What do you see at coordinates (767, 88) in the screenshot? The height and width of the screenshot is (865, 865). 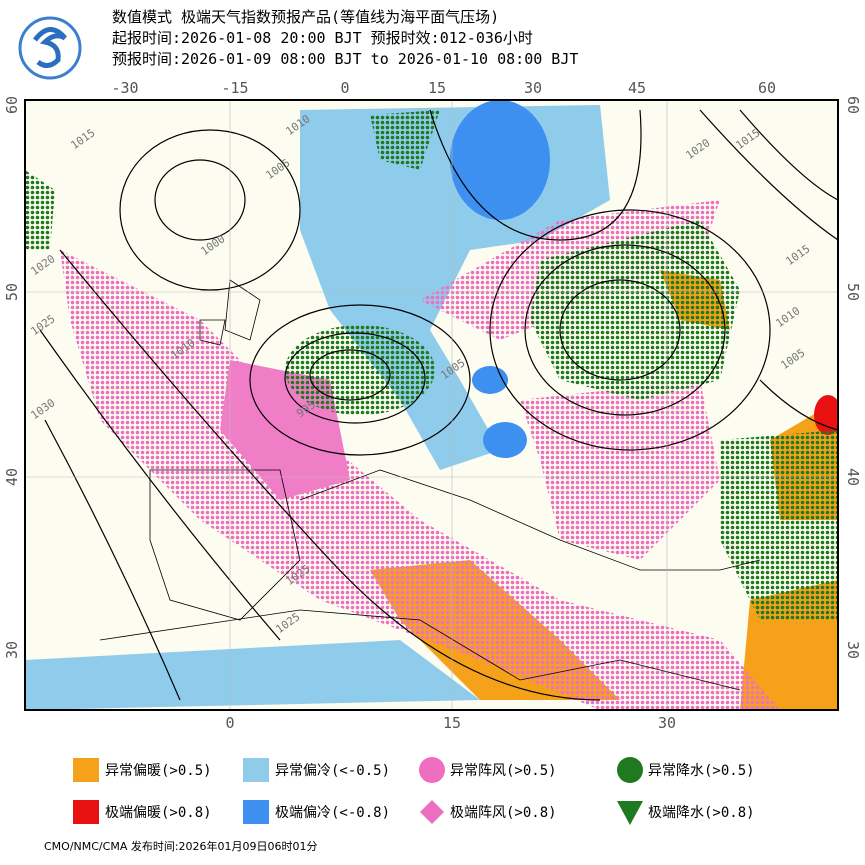 I see `lon-label: 60` at bounding box center [767, 88].